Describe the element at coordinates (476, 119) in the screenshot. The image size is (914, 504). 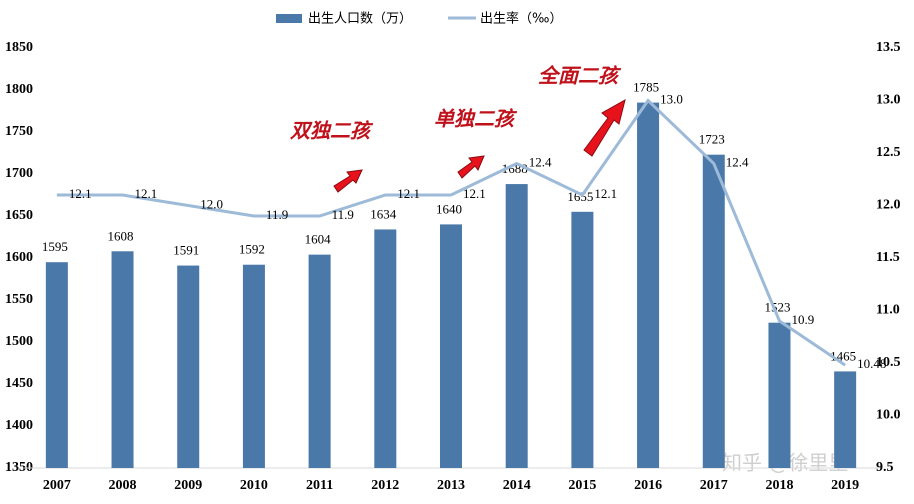
I see `annotation: 单独二孩` at that location.